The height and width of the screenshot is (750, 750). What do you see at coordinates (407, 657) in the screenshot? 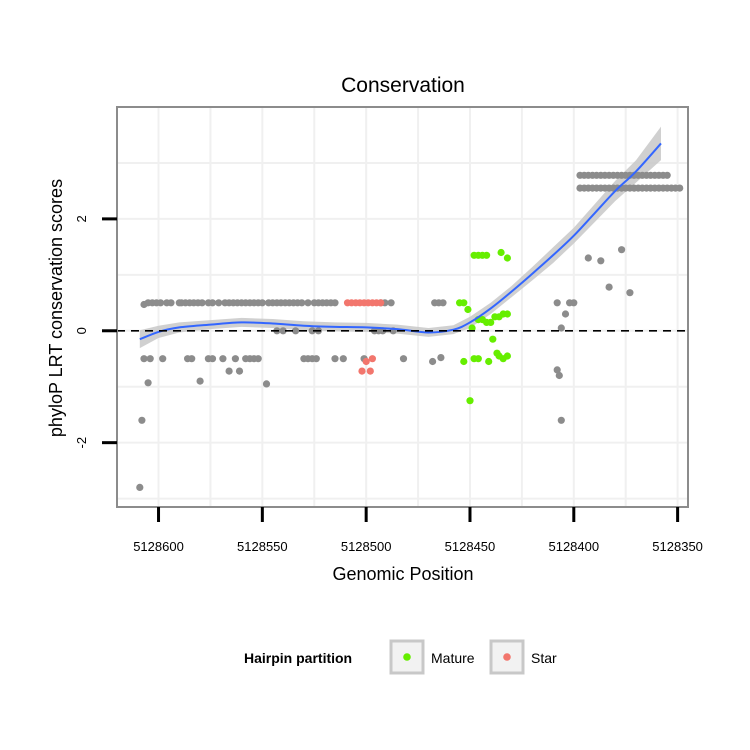
I see `legend-key-mature` at bounding box center [407, 657].